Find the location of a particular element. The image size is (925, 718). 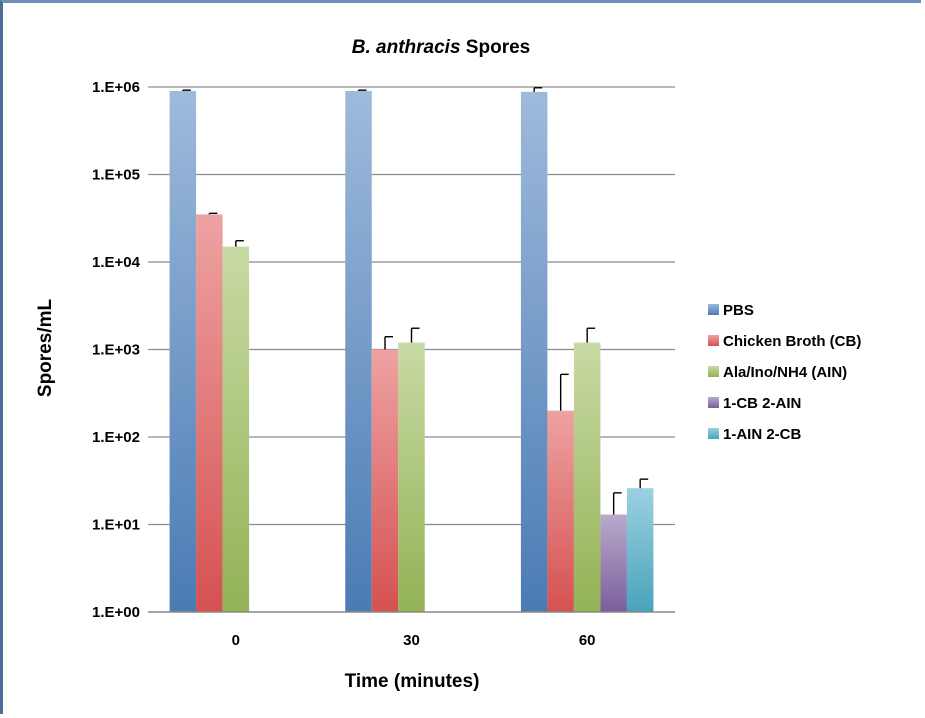

x-tick-label: 0 is located at coordinates (236, 640).